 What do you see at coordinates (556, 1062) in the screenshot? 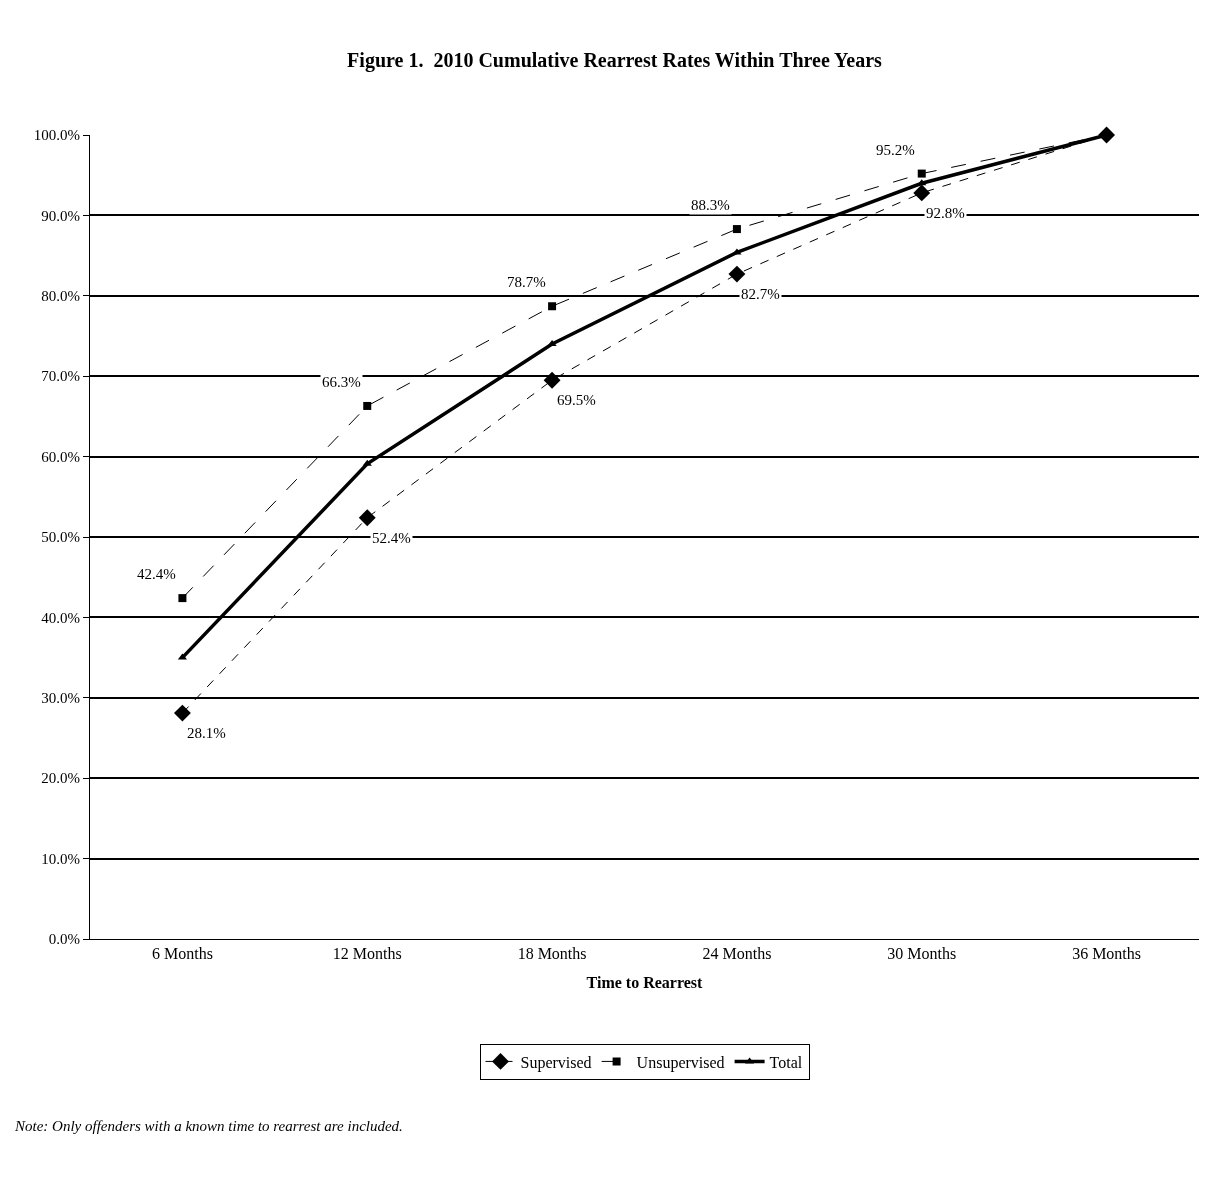
I see `legend-label: Supervised` at bounding box center [556, 1062].